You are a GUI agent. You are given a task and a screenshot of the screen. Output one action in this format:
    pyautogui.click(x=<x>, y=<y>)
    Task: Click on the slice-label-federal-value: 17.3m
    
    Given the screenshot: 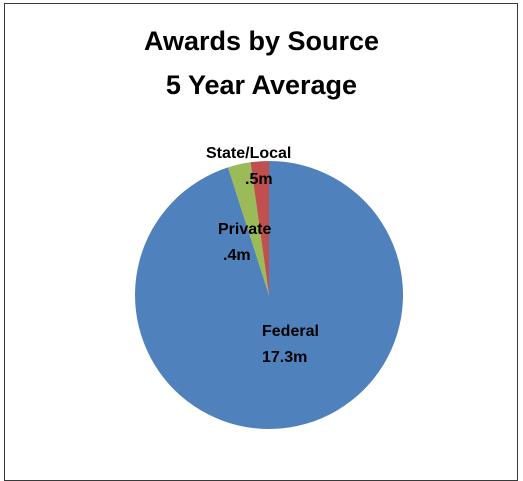 What is the action you would take?
    pyautogui.click(x=284, y=357)
    